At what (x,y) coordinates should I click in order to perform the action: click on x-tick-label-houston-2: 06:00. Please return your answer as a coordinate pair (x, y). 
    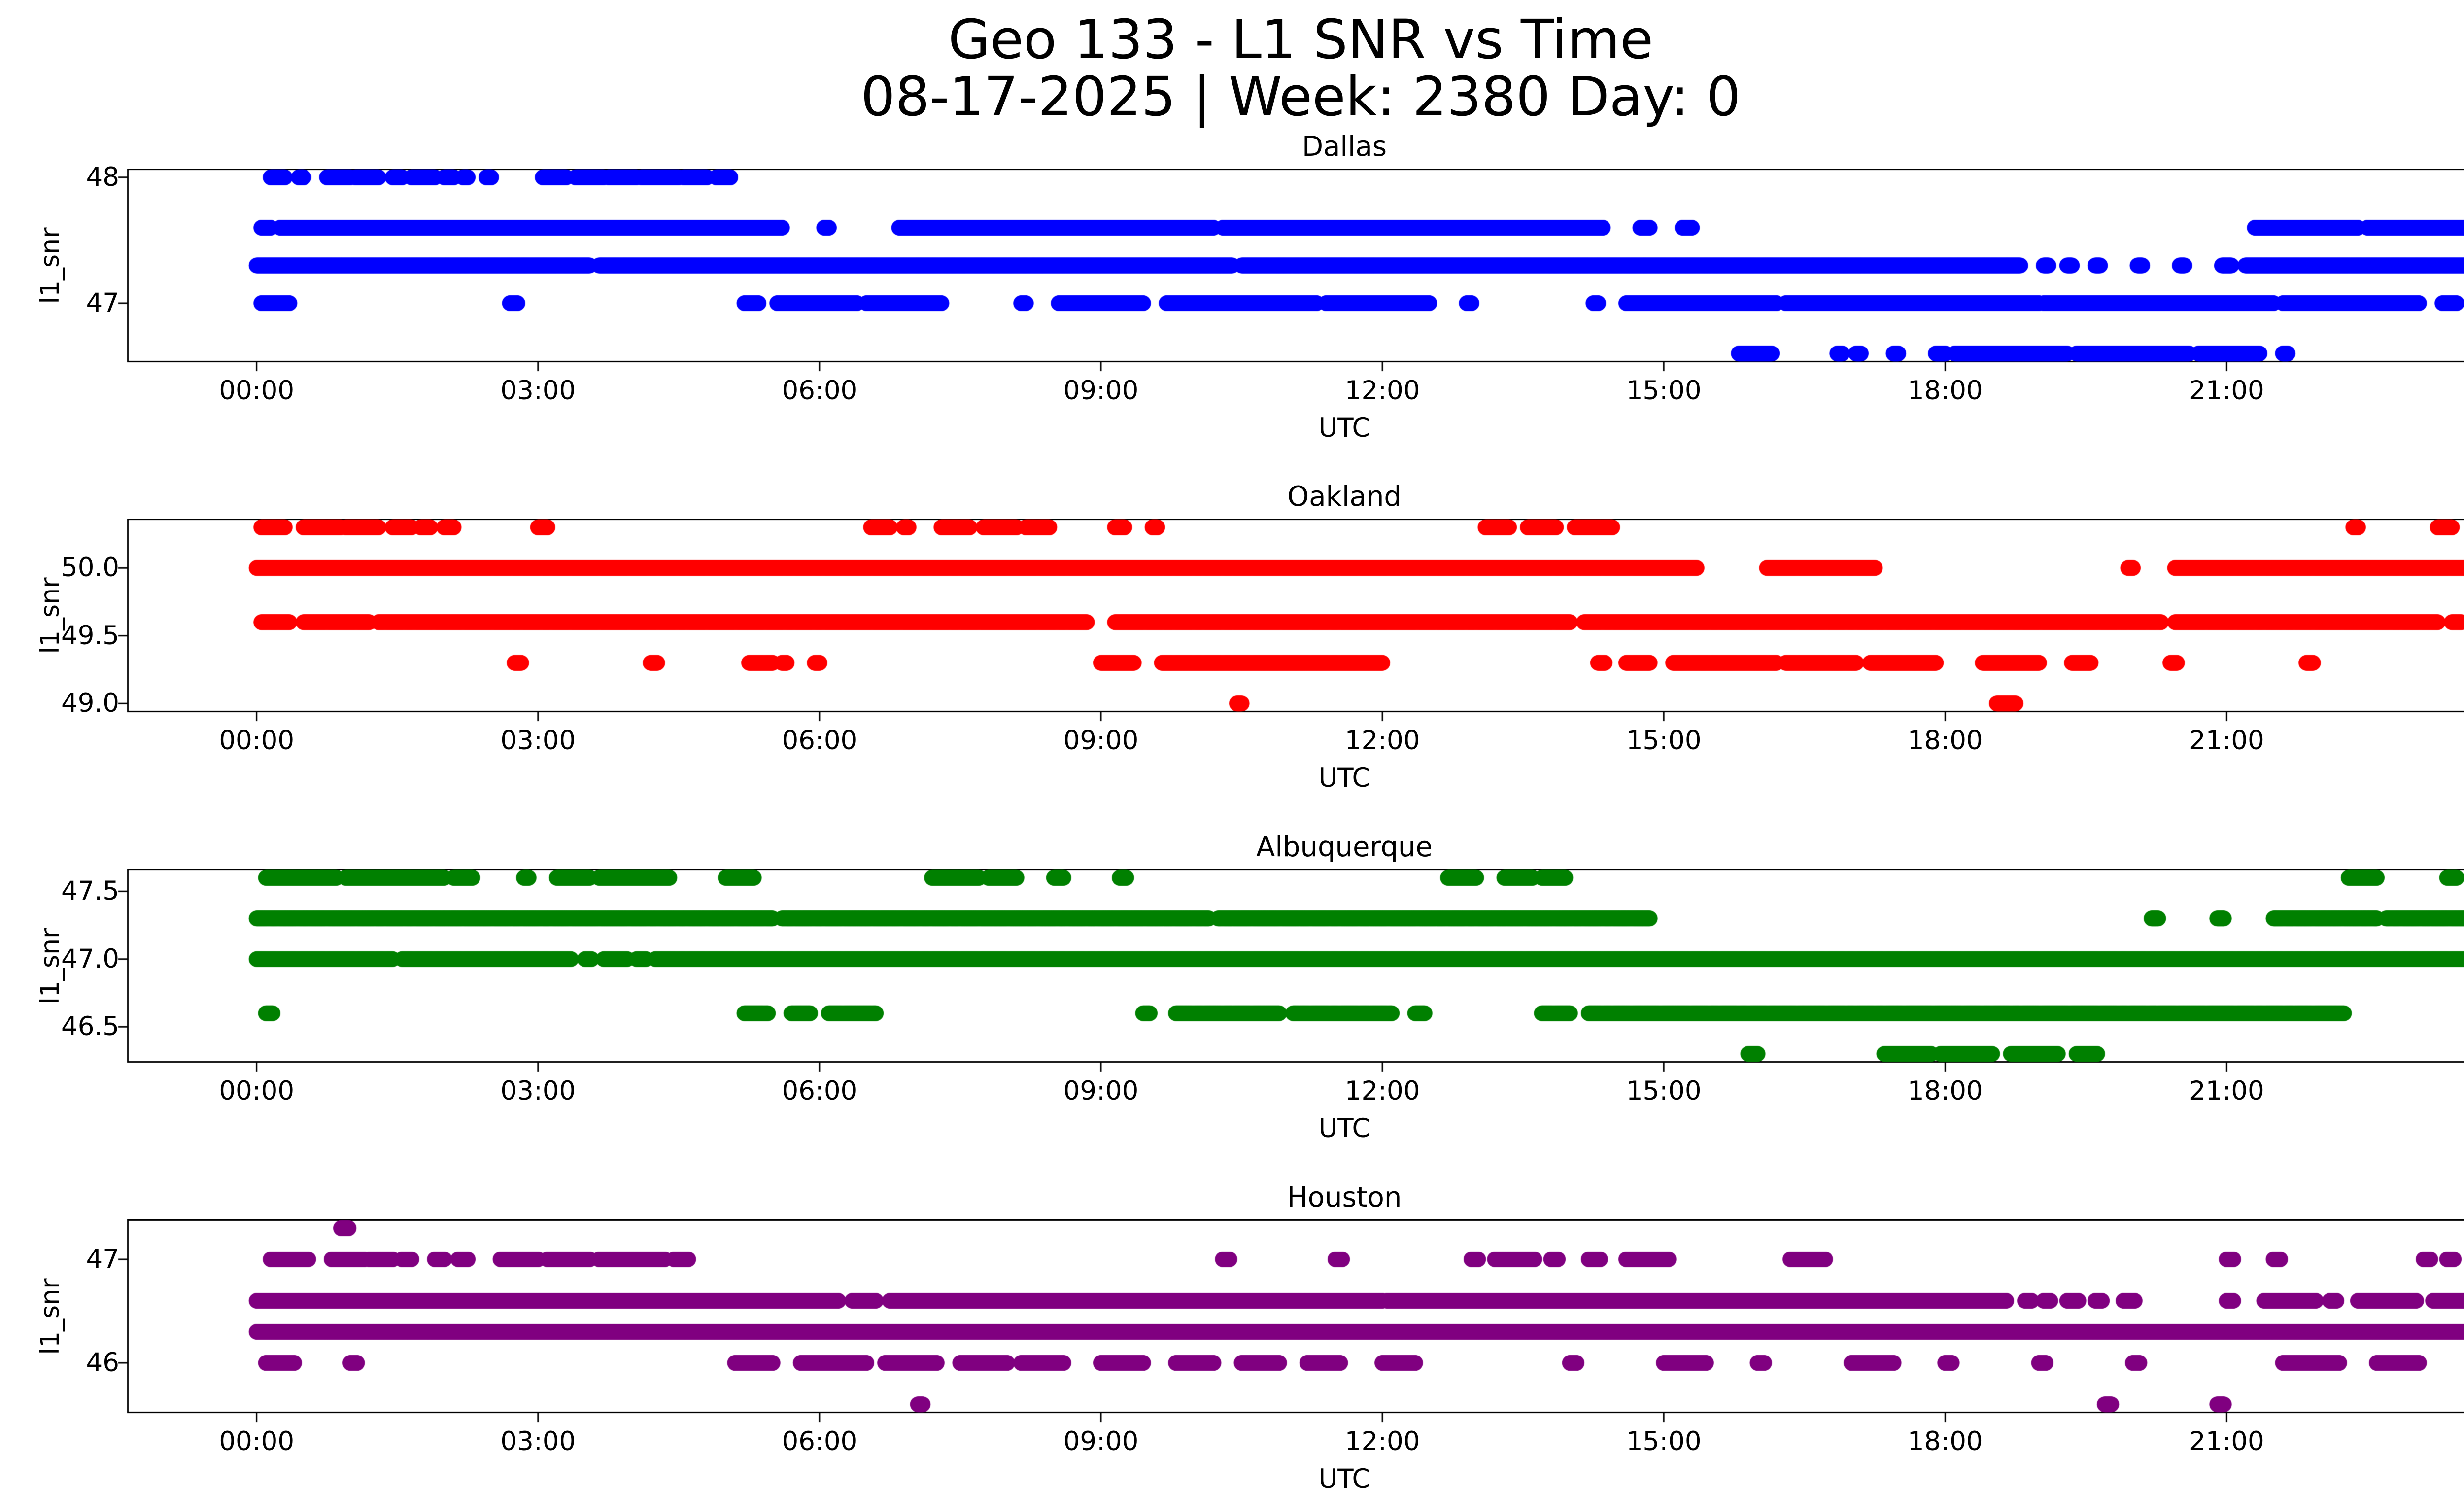
    Looking at the image, I should click on (819, 1441).